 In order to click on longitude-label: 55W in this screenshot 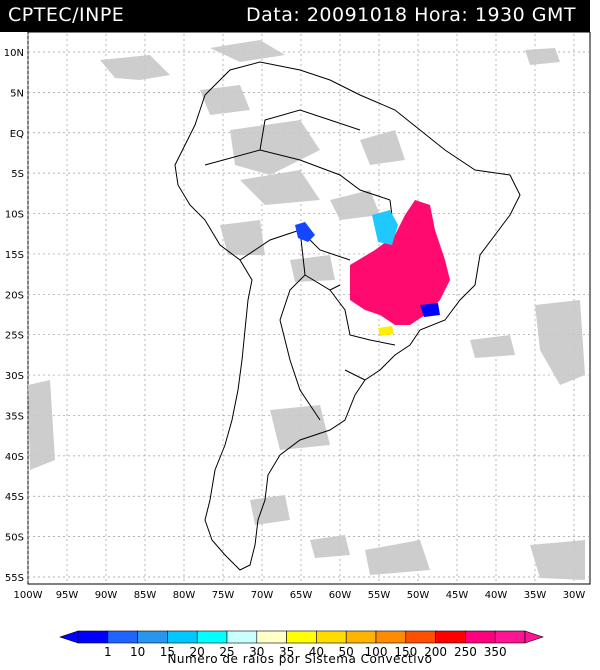, I will do `click(379, 595)`.